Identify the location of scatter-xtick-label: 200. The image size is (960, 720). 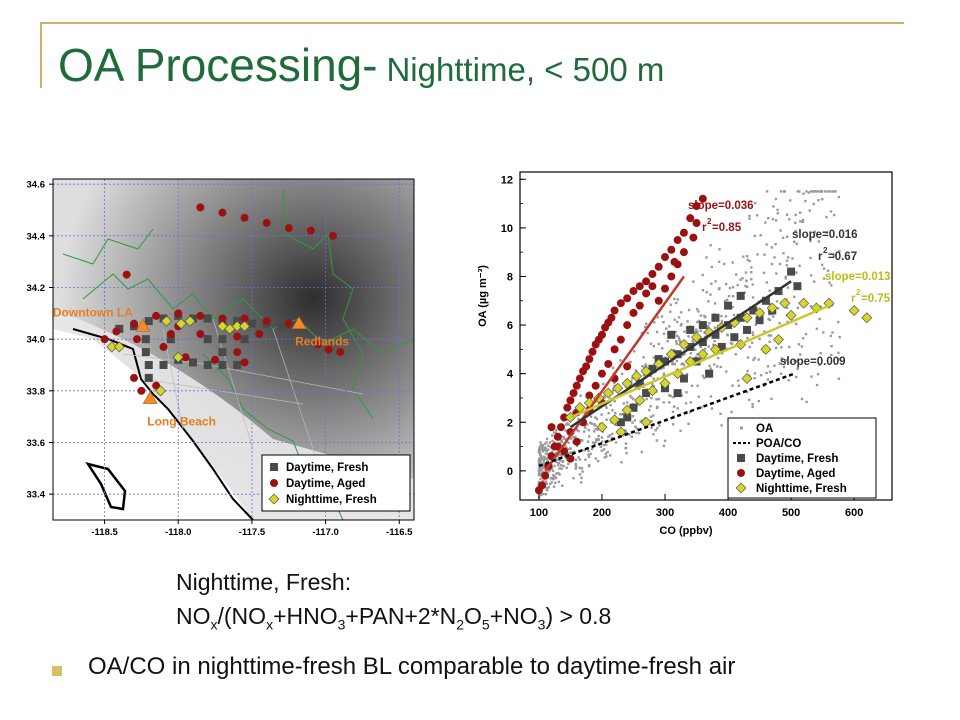
(602, 513).